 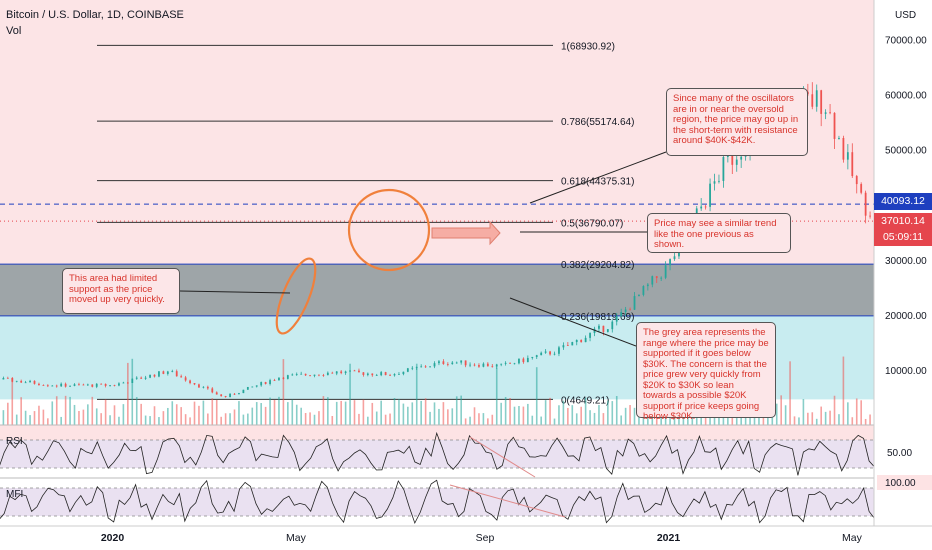 I want to click on countdown-tag: 05:09:11, so click(x=903, y=237).